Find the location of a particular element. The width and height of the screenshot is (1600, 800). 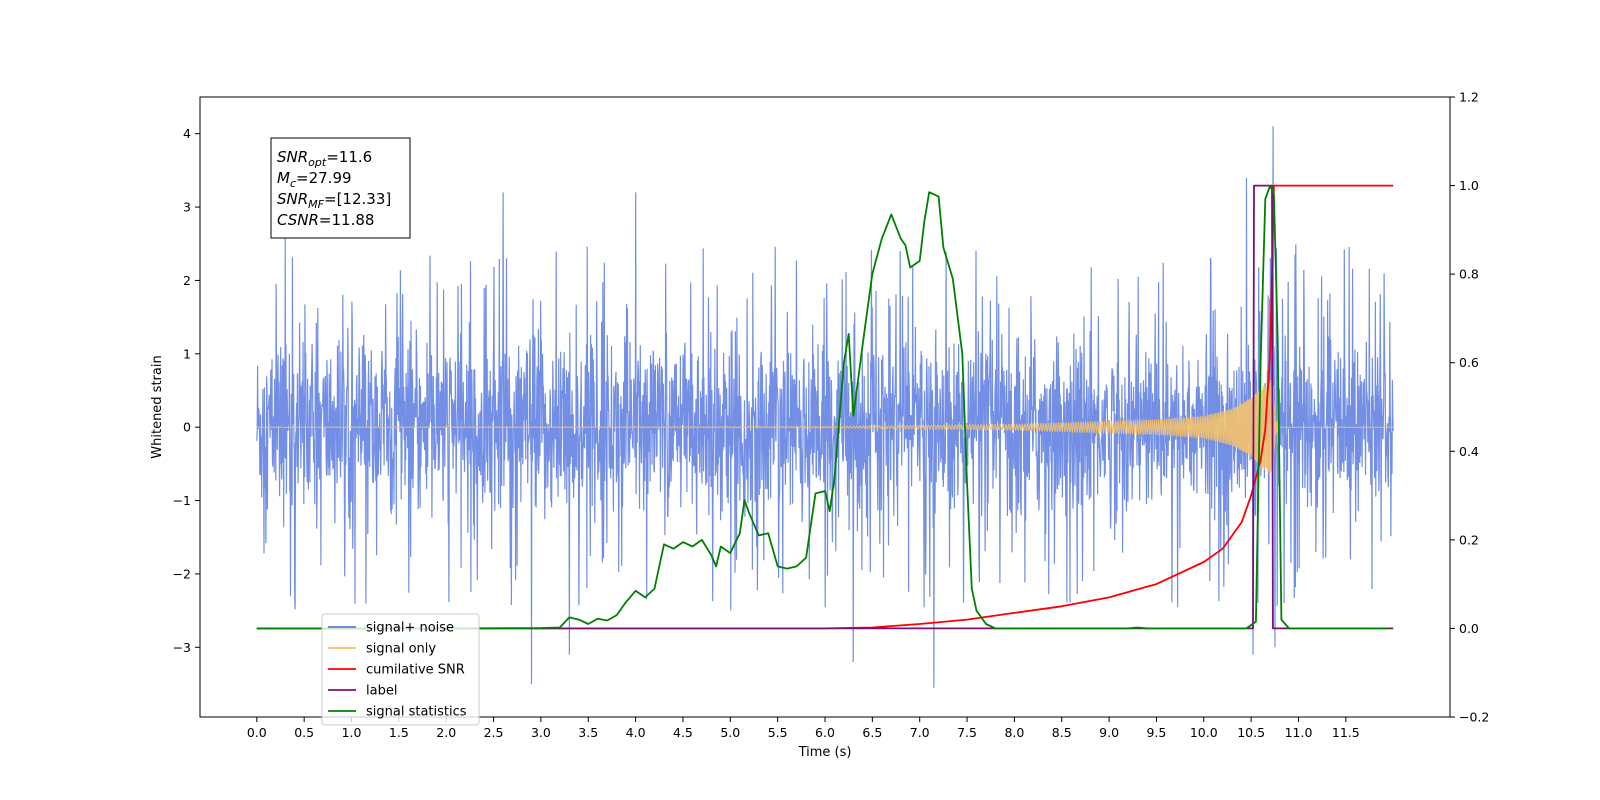

y-right-tick-label: 1.2 is located at coordinates (1469, 97).